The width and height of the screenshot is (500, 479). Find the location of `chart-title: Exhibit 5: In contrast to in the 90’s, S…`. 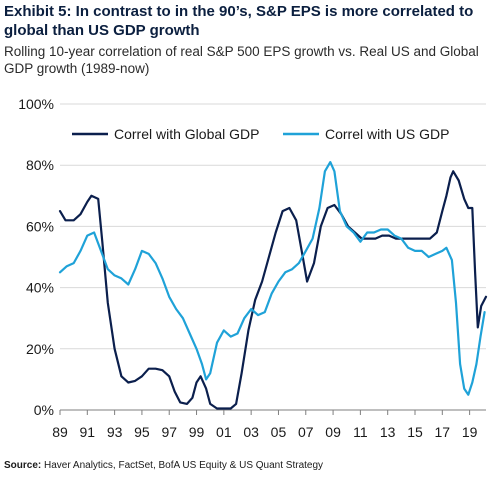

chart-title: Exhibit 5: In contrast to in the 90’s, S… is located at coordinates (239, 21).